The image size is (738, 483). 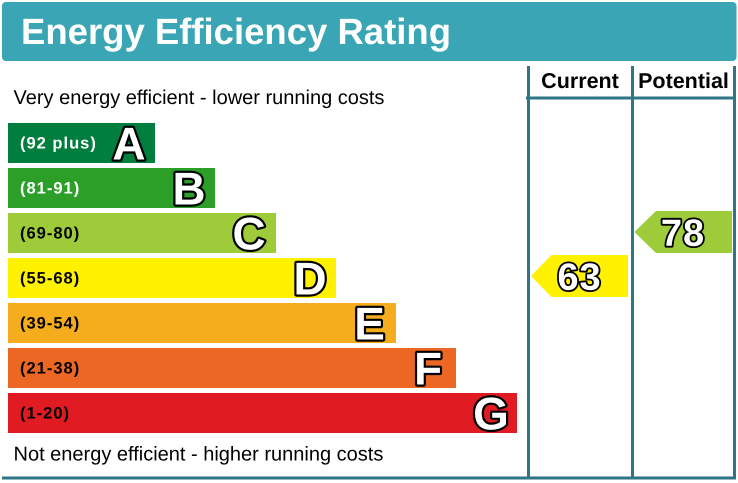 I want to click on svg-text: (1-20), so click(x=45, y=414).